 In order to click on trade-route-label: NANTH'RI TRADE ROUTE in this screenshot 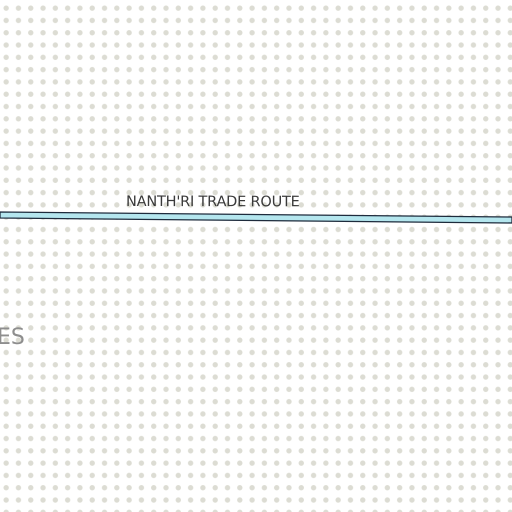, I will do `click(212, 202)`.